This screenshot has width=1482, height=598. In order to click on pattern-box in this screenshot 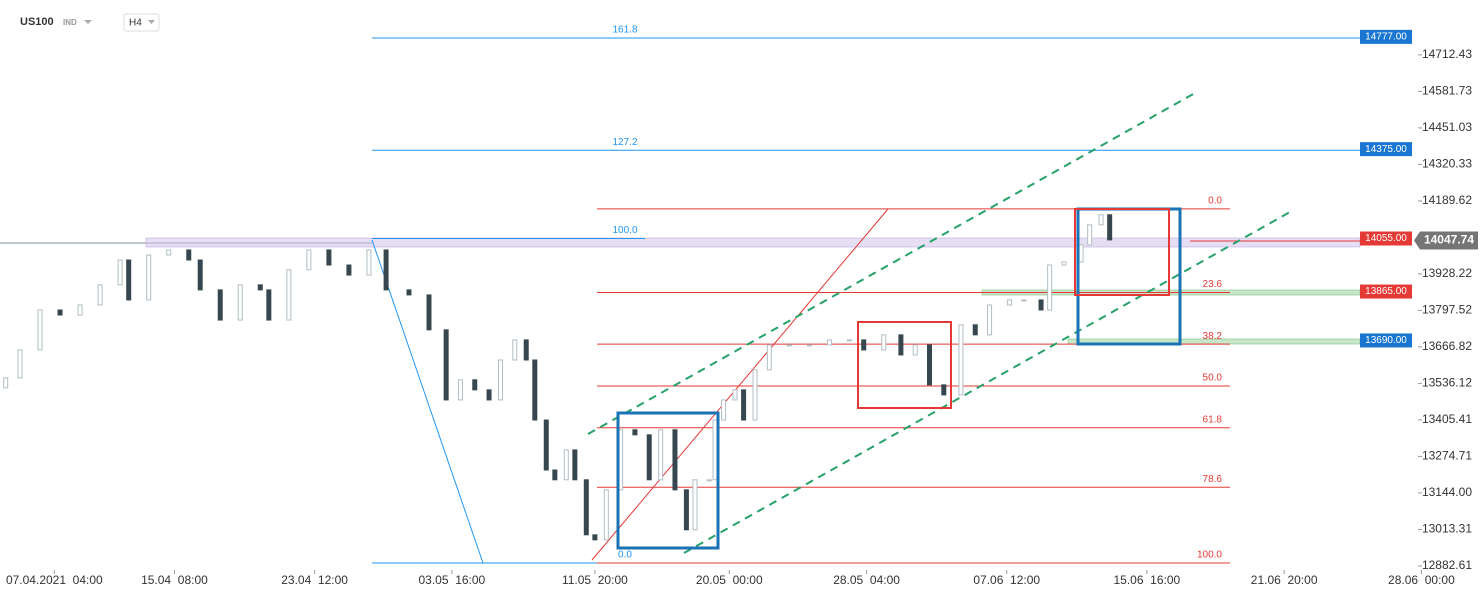, I will do `click(668, 480)`.